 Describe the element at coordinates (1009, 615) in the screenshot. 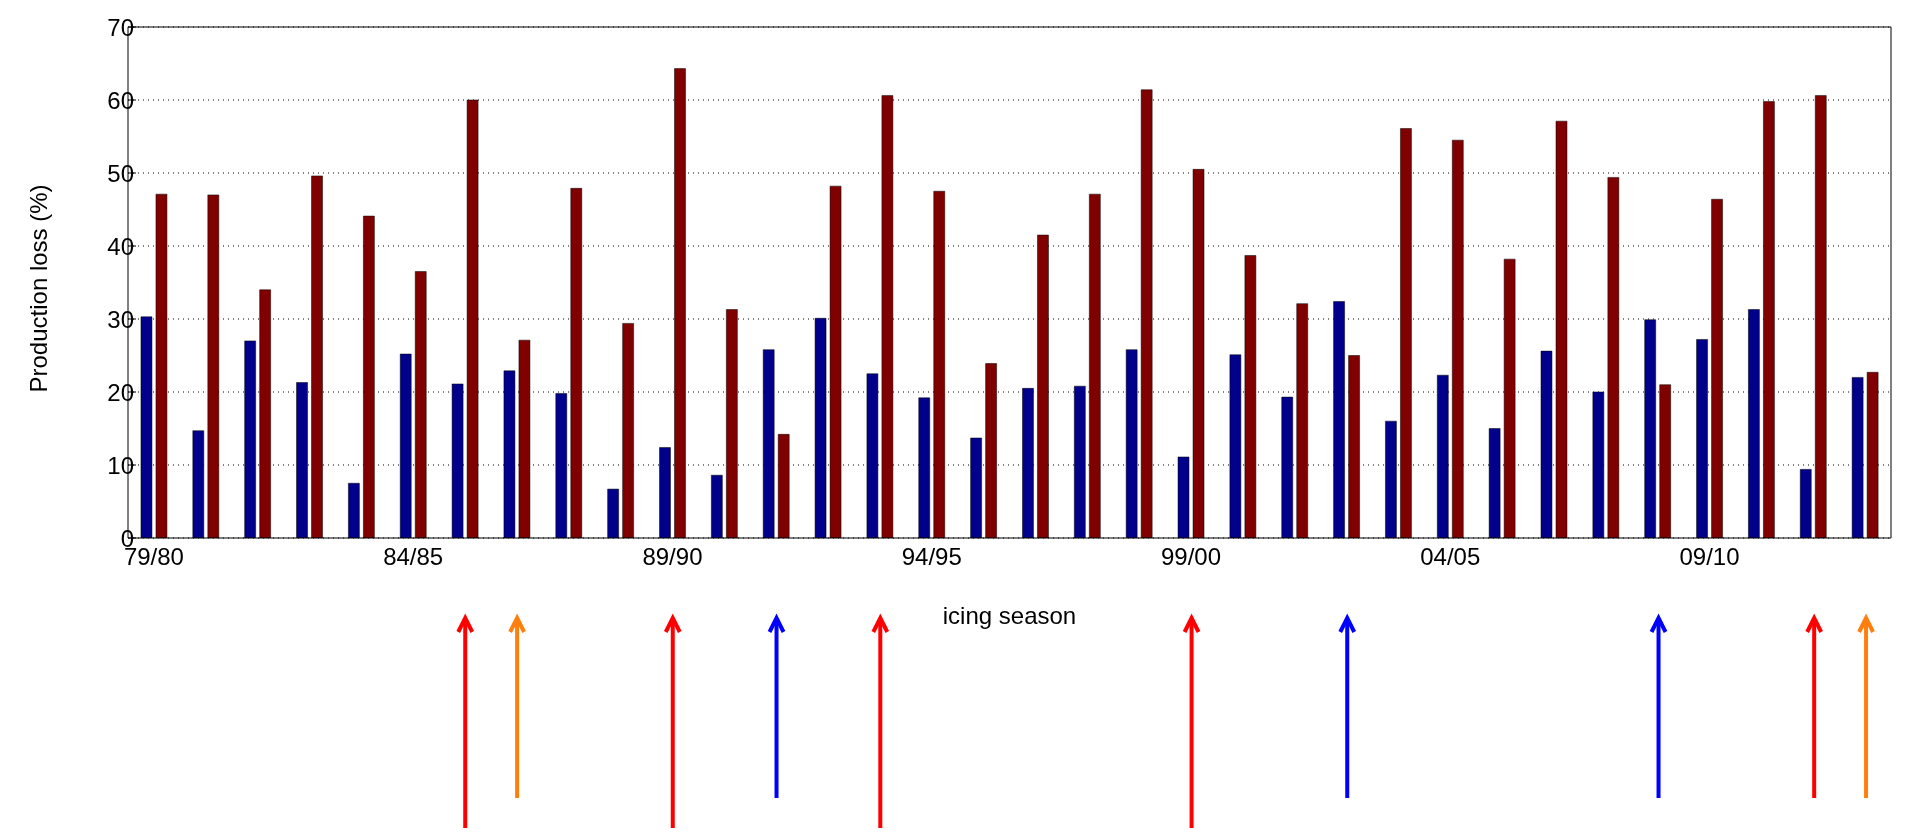

I see `x-axis-title: icing season` at that location.